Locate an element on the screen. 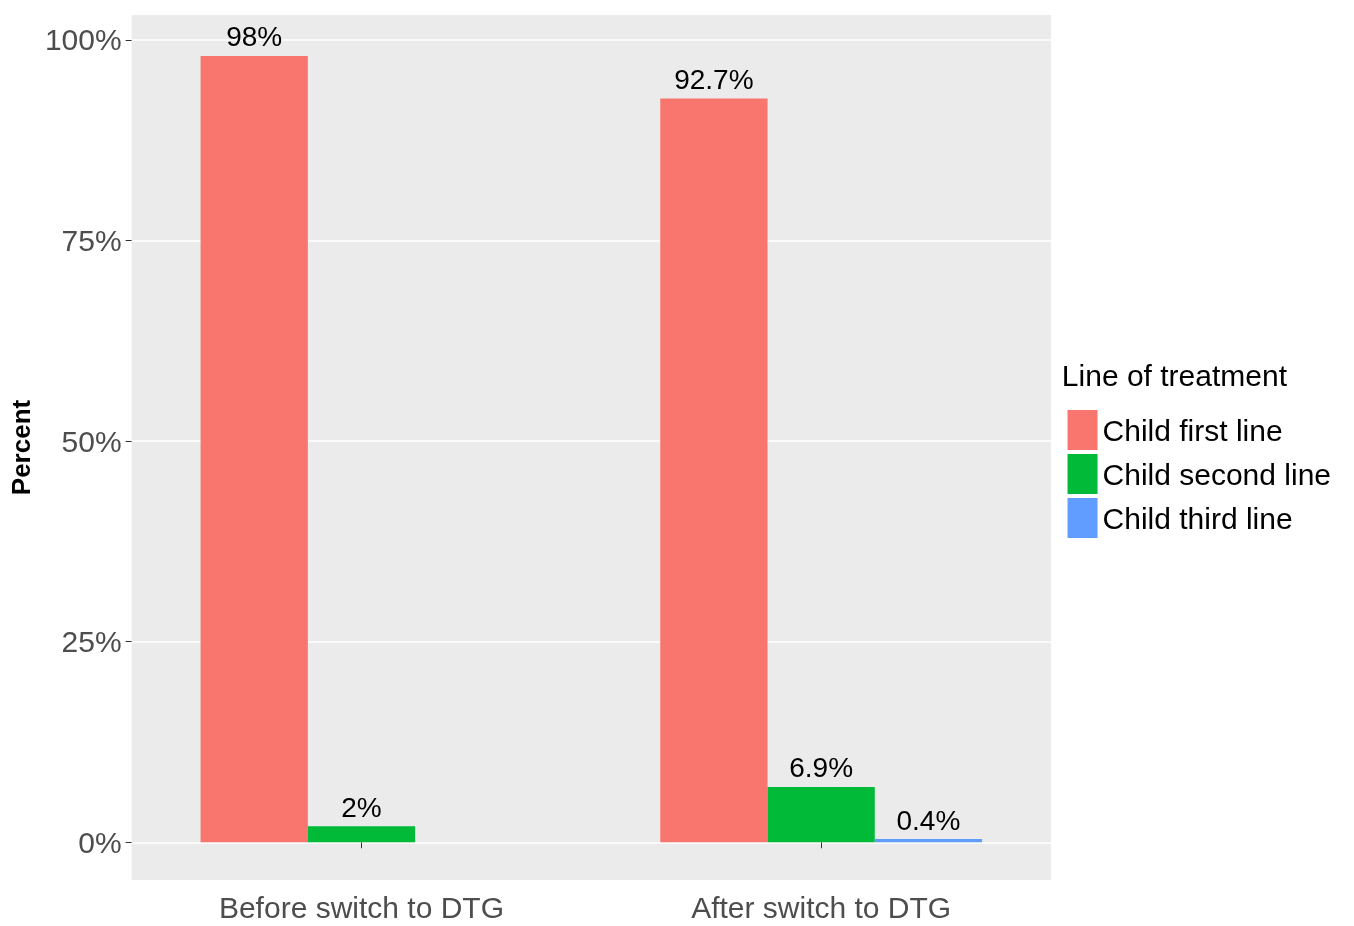 This screenshot has width=1354, height=926. x-tick-label: Before switch to DTG is located at coordinates (361, 907).